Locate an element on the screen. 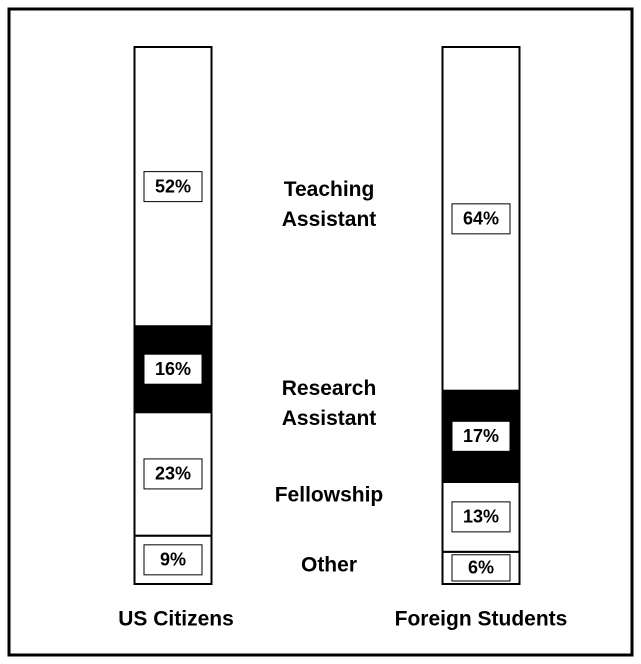 The image size is (641, 664). category-label: US Citizens is located at coordinates (176, 619).